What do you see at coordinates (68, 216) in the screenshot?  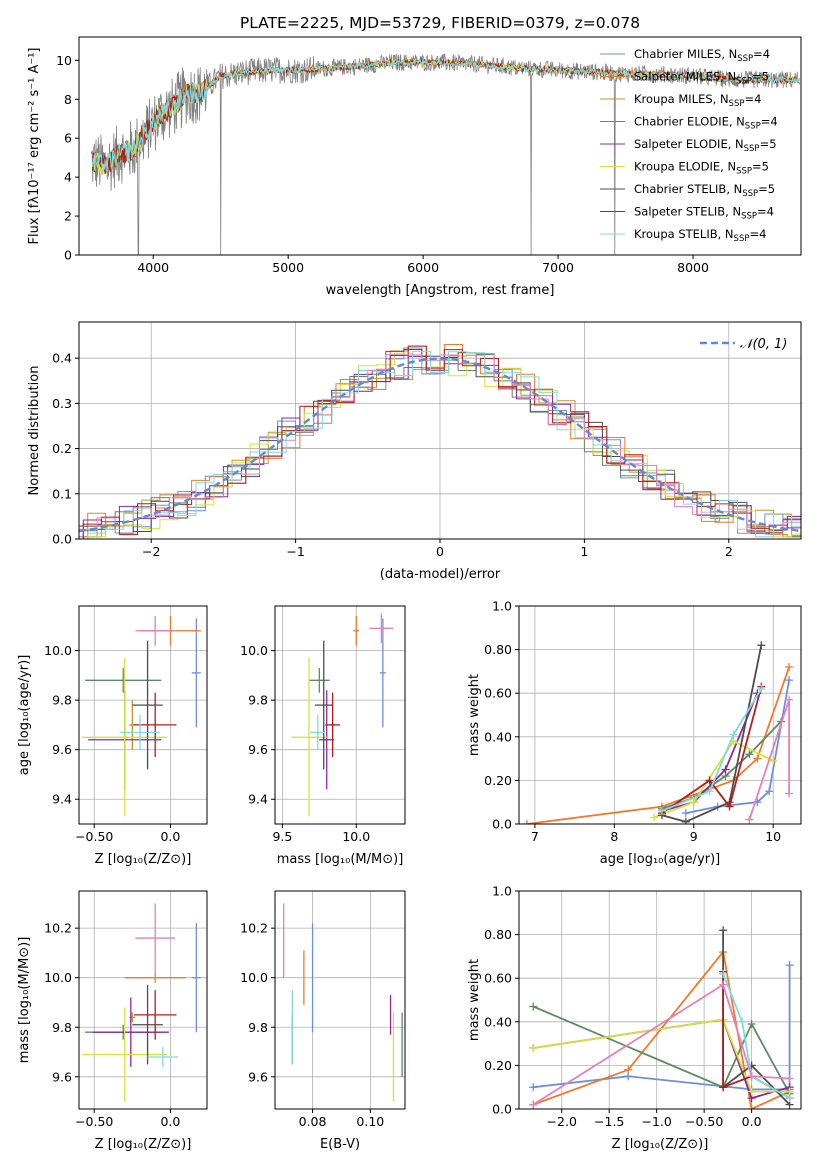 I see `y-tick-label: 2` at bounding box center [68, 216].